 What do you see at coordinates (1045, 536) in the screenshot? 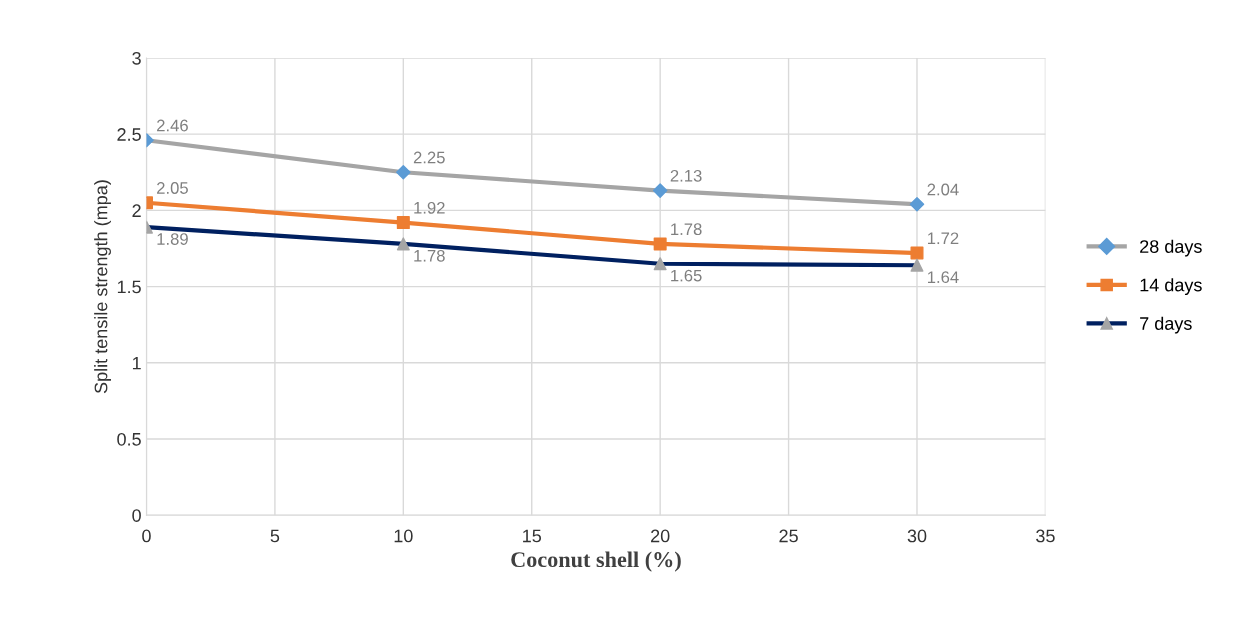
I see `x-tick-label: 35` at bounding box center [1045, 536].